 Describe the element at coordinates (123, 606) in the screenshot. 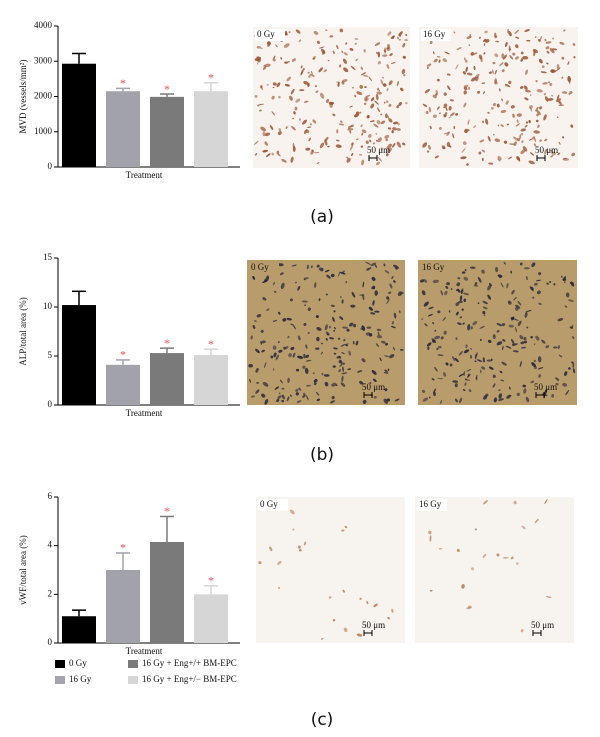

I see `bar` at that location.